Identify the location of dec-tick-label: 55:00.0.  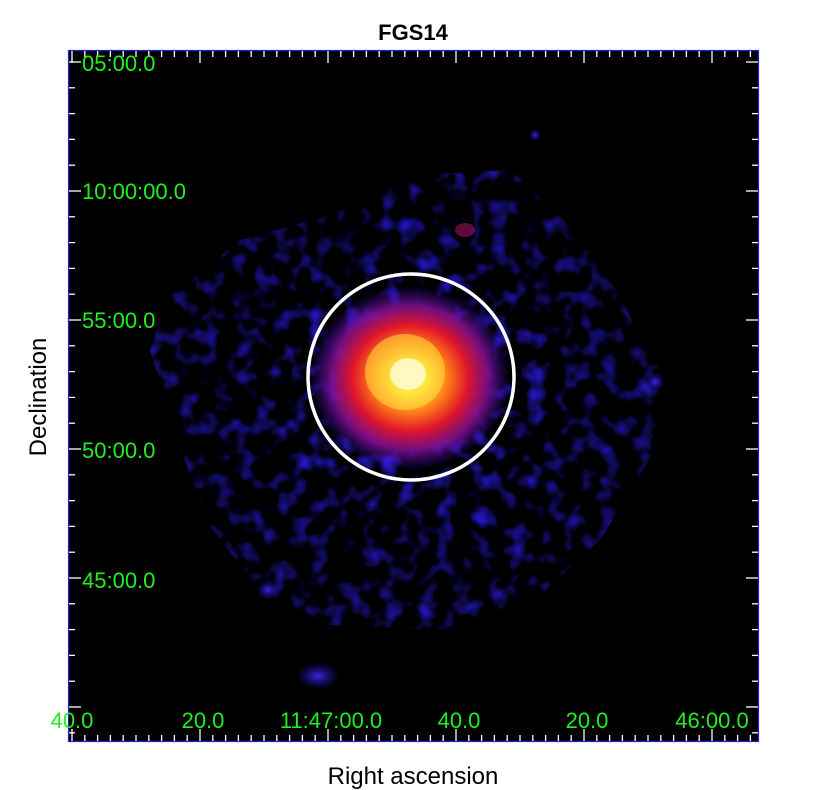
(118, 320).